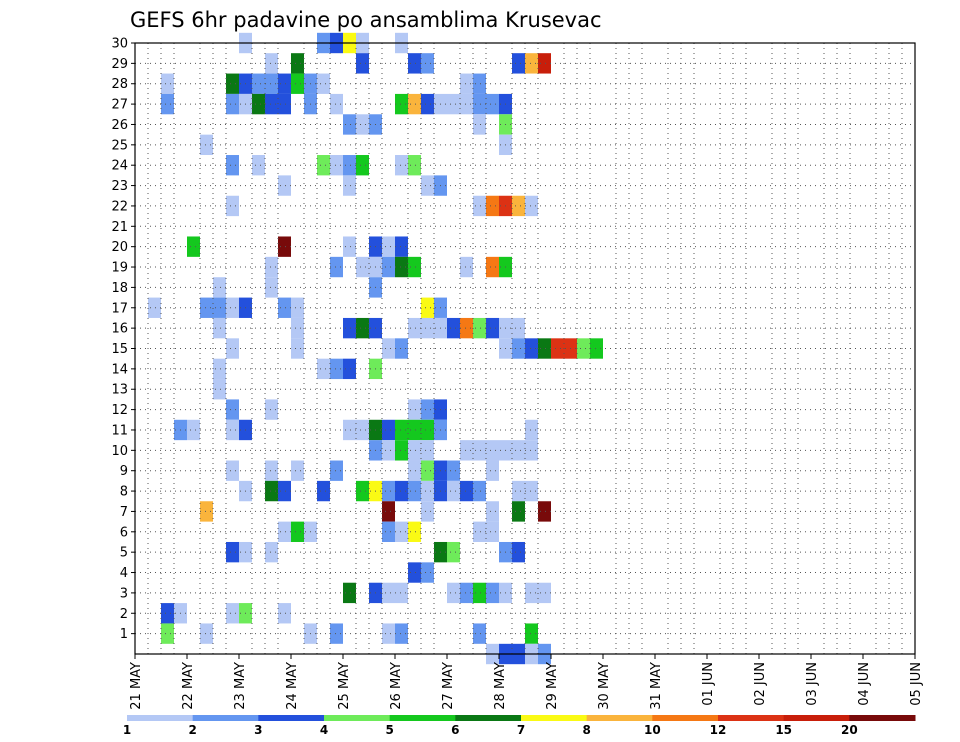 The image size is (960, 742). Describe the element at coordinates (119, 451) in the screenshot. I see `y-tick-label: 10` at that location.